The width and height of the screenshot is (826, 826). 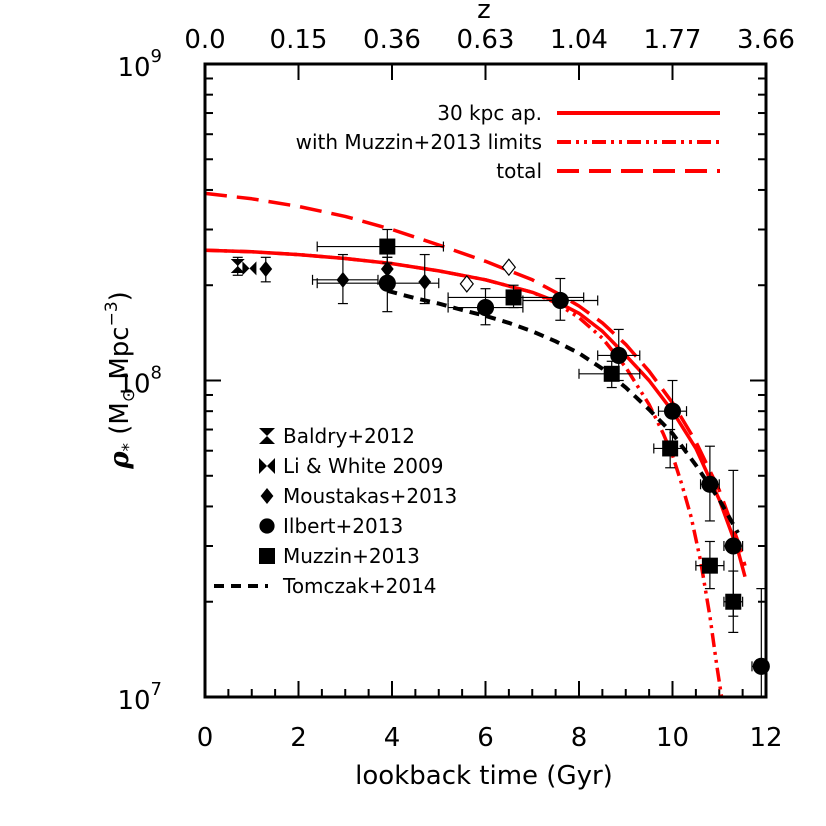 I want to click on legend-dataset-label: Moustakas+2013, so click(x=370, y=496).